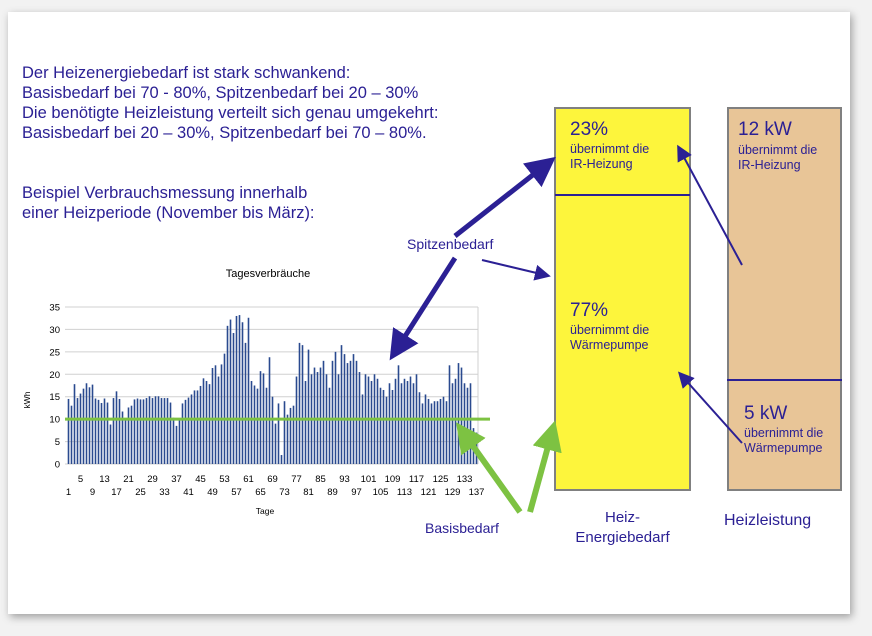 Image resolution: width=872 pixels, height=636 pixels. What do you see at coordinates (416, 479) in the screenshot?
I see `x-tick-label: 117` at bounding box center [416, 479].